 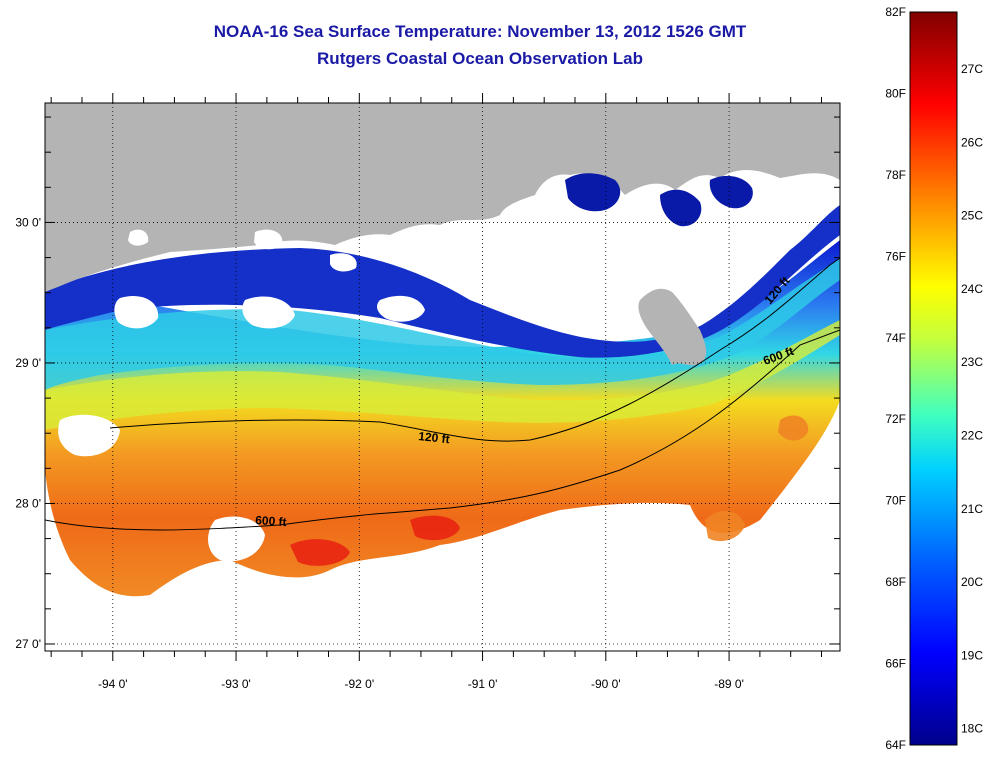 What do you see at coordinates (895, 501) in the screenshot?
I see `colorbar-f-label-6: 70F` at bounding box center [895, 501].